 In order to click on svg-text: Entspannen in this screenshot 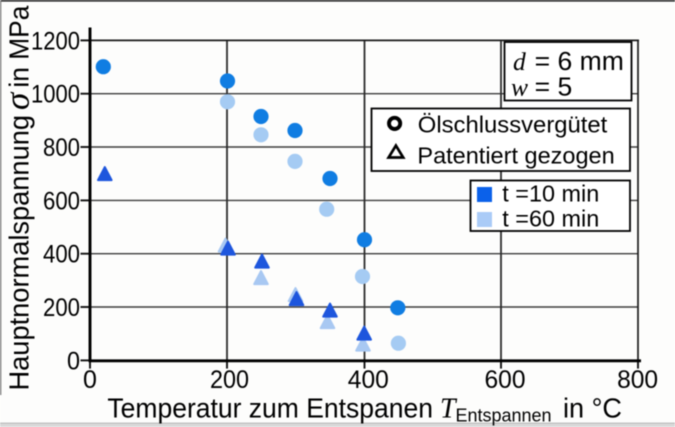, I will do `click(504, 415)`.